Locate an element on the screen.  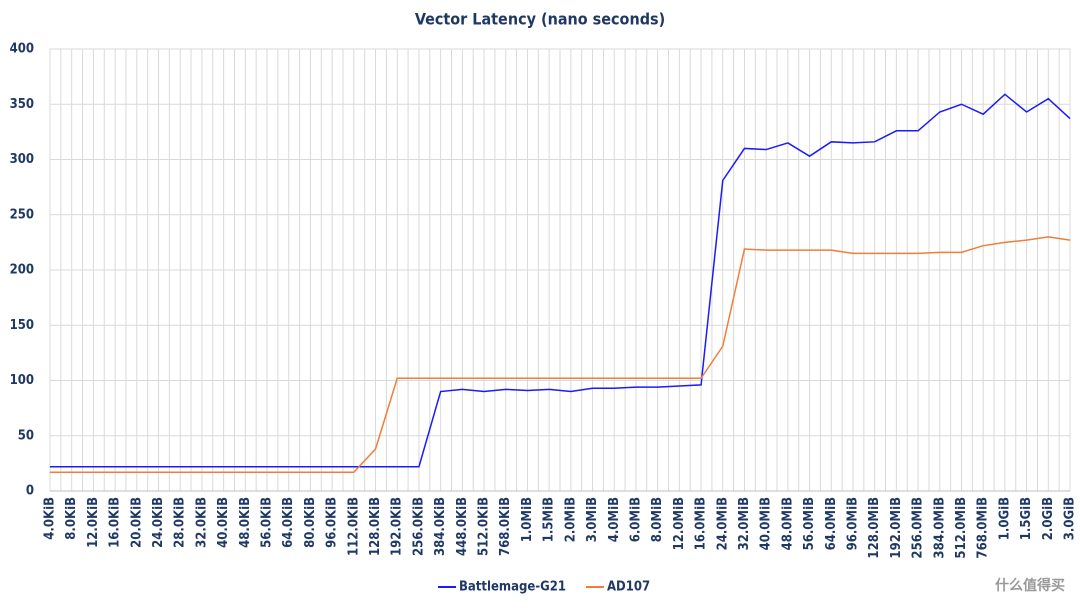
x-tick-label: 512.0KiB is located at coordinates (484, 526).